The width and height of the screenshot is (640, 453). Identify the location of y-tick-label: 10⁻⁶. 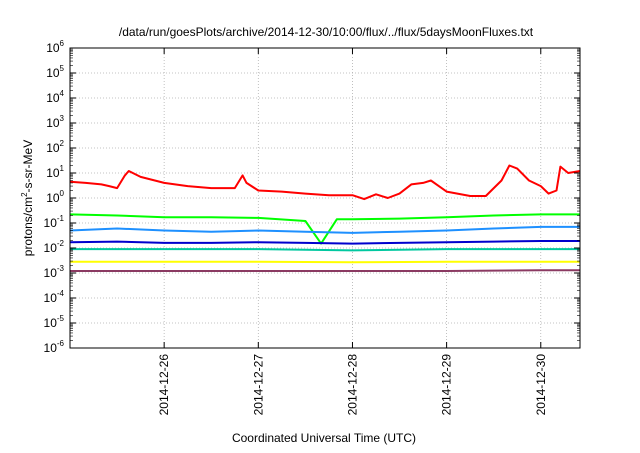
(54, 347).